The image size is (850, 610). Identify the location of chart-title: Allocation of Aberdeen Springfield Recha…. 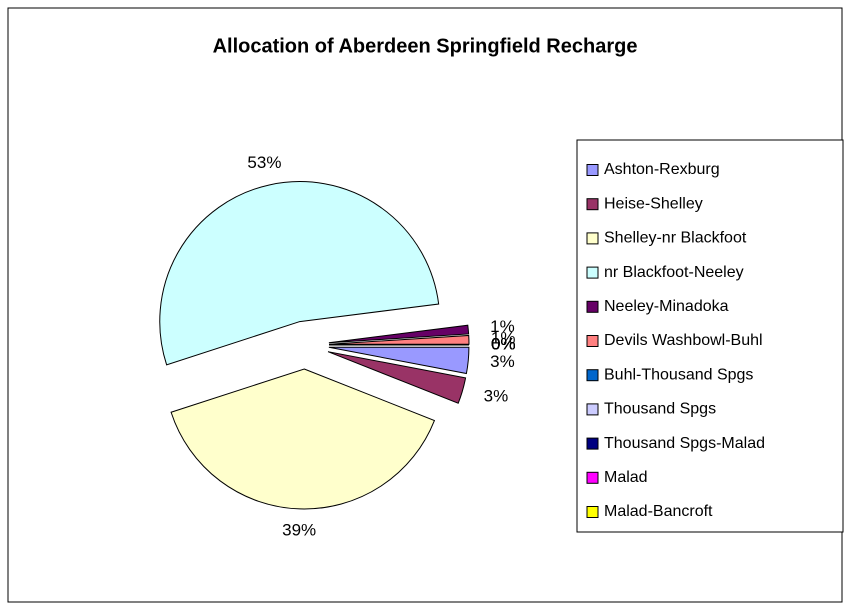
(425, 46).